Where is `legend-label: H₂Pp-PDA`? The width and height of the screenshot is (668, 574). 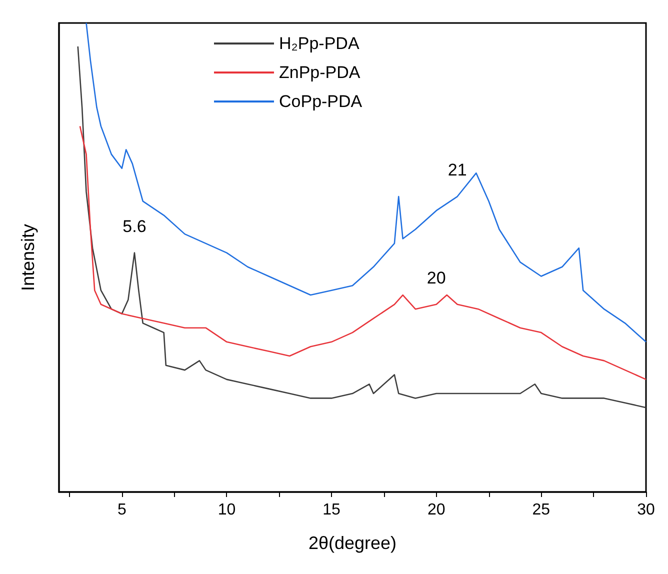 legend-label: H₂Pp-PDA is located at coordinates (319, 43).